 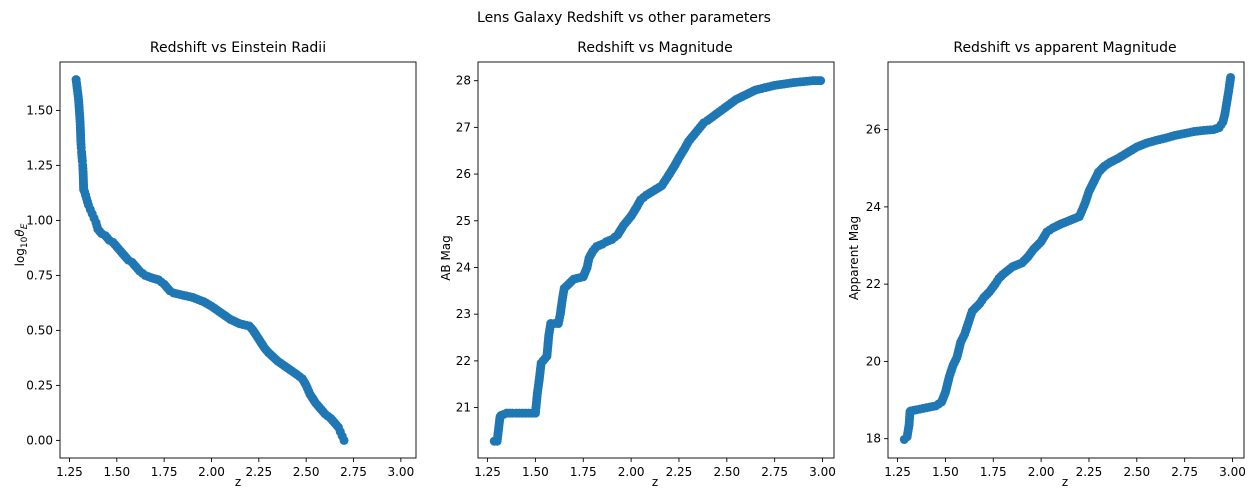 What do you see at coordinates (463, 221) in the screenshot?
I see `y-tick-label: 25` at bounding box center [463, 221].